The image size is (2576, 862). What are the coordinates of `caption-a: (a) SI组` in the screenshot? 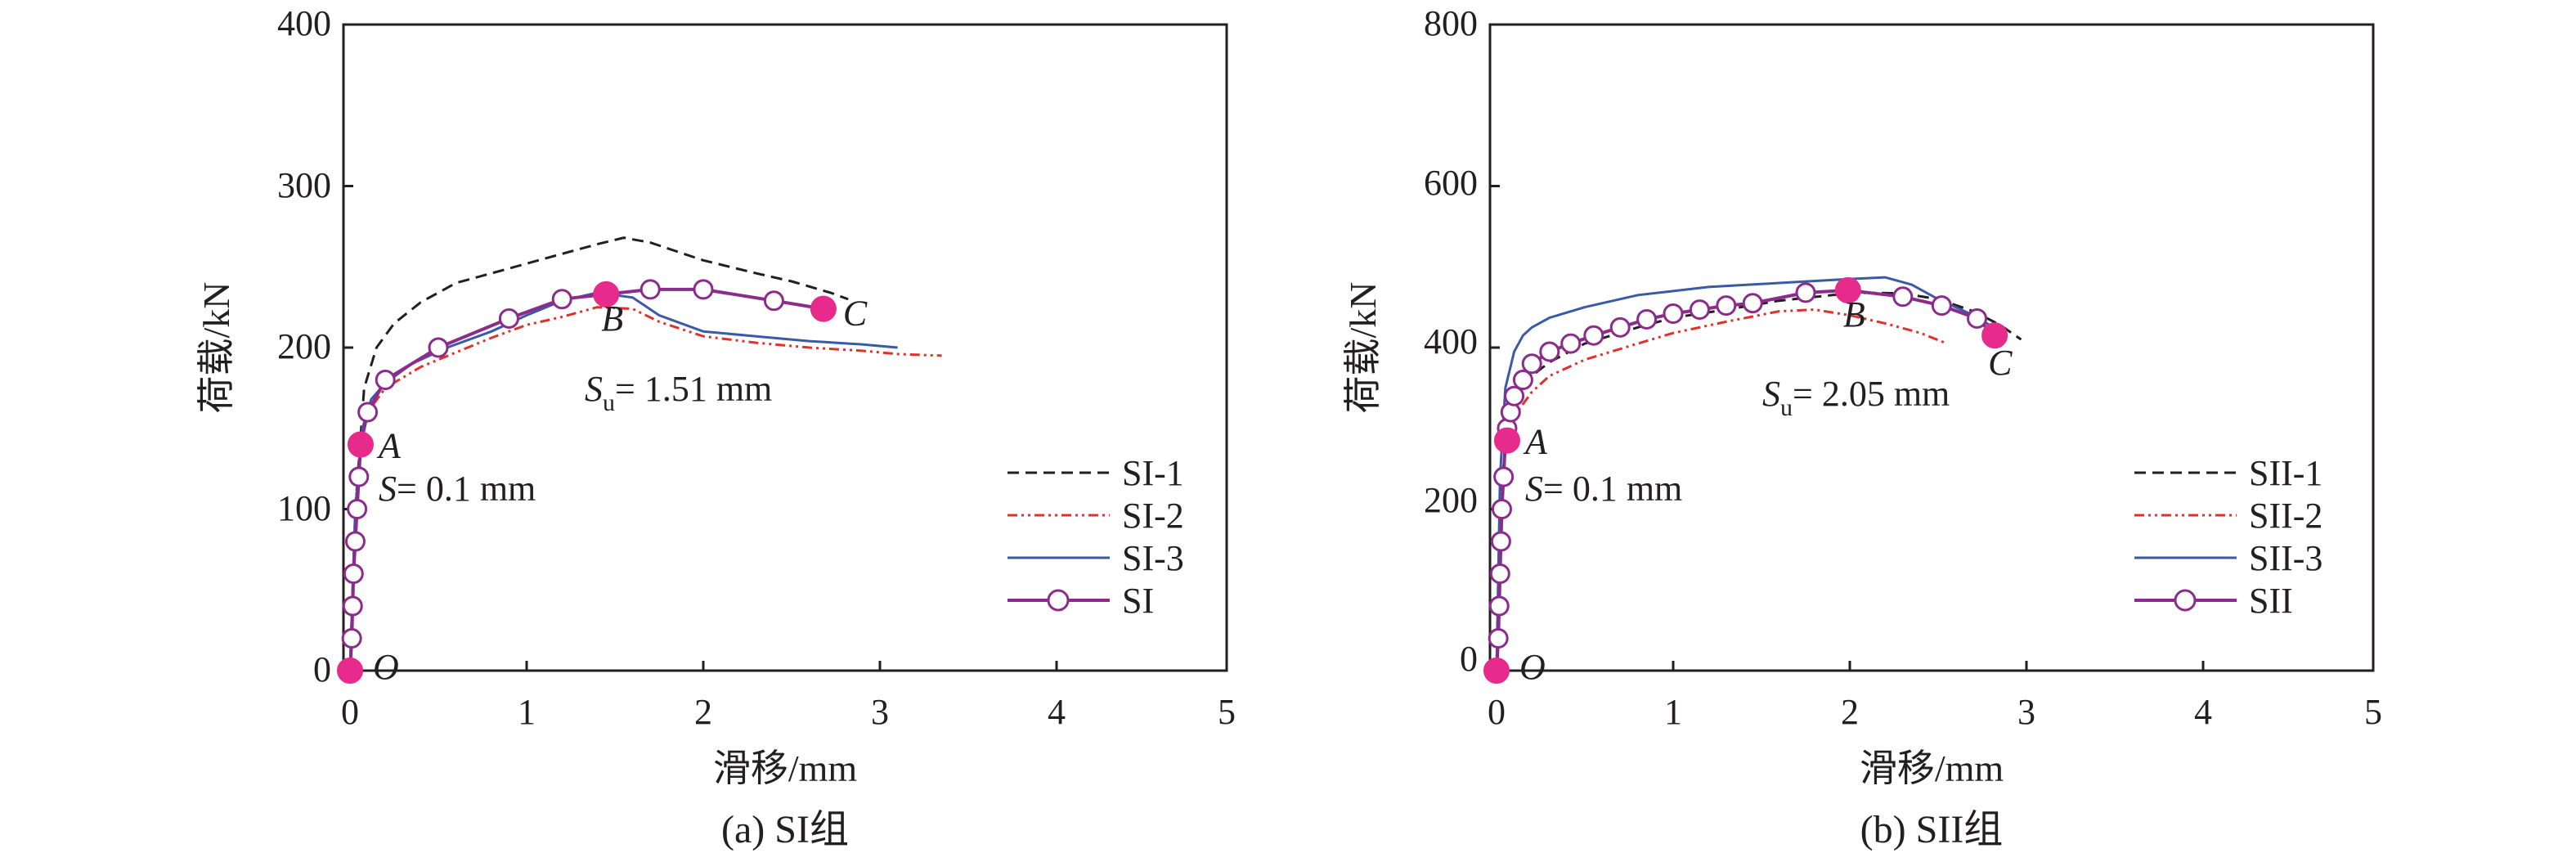 It's located at (785, 829).